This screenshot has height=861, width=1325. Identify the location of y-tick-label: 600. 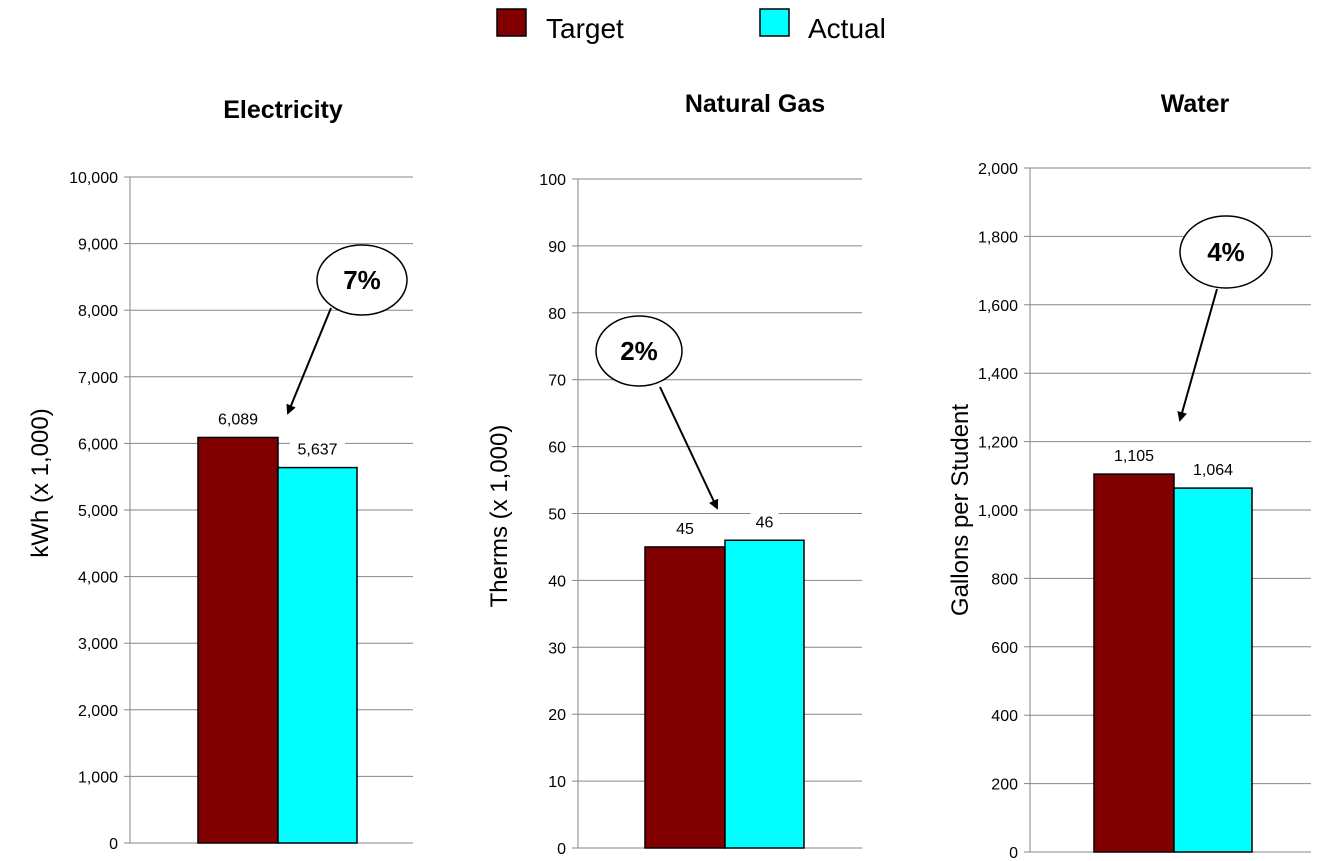
(1004, 648).